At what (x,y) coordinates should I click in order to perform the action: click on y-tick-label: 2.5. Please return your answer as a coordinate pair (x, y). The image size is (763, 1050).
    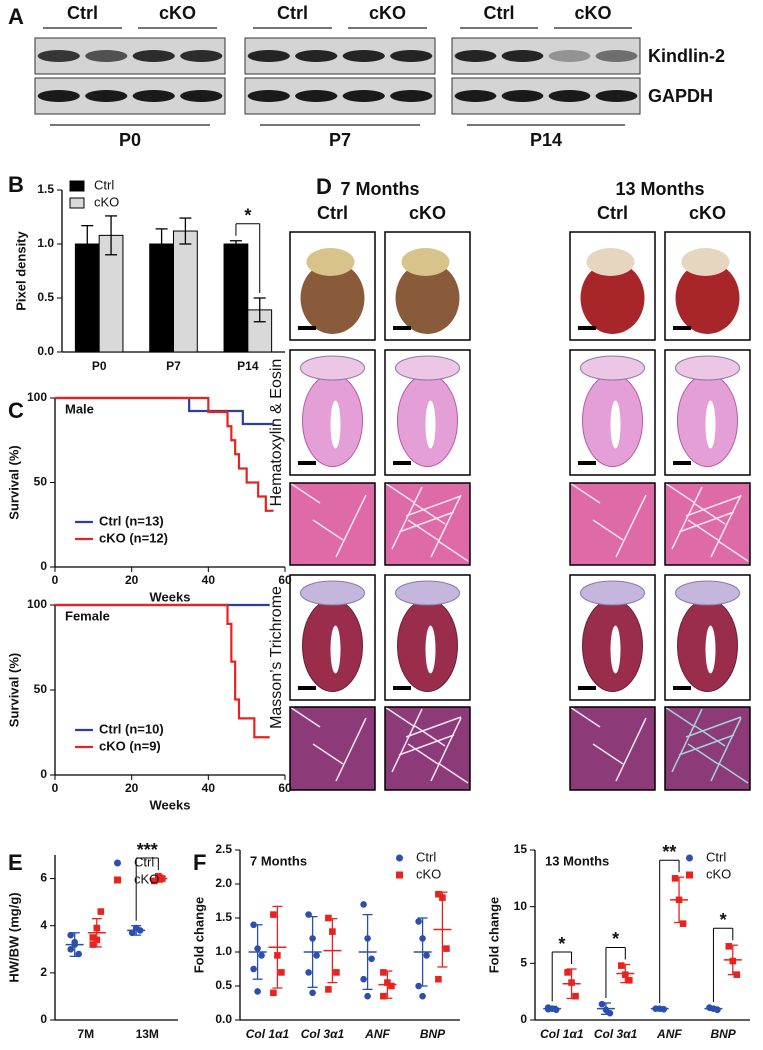
    Looking at the image, I should click on (223, 849).